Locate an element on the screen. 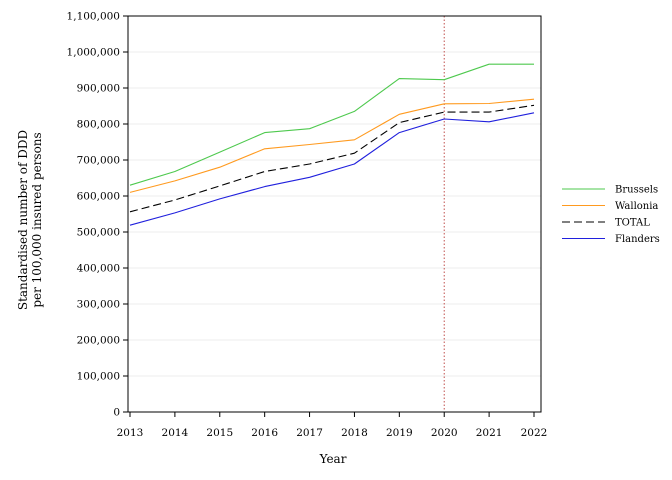 The width and height of the screenshot is (672, 480). series-line-total is located at coordinates (332, 158).